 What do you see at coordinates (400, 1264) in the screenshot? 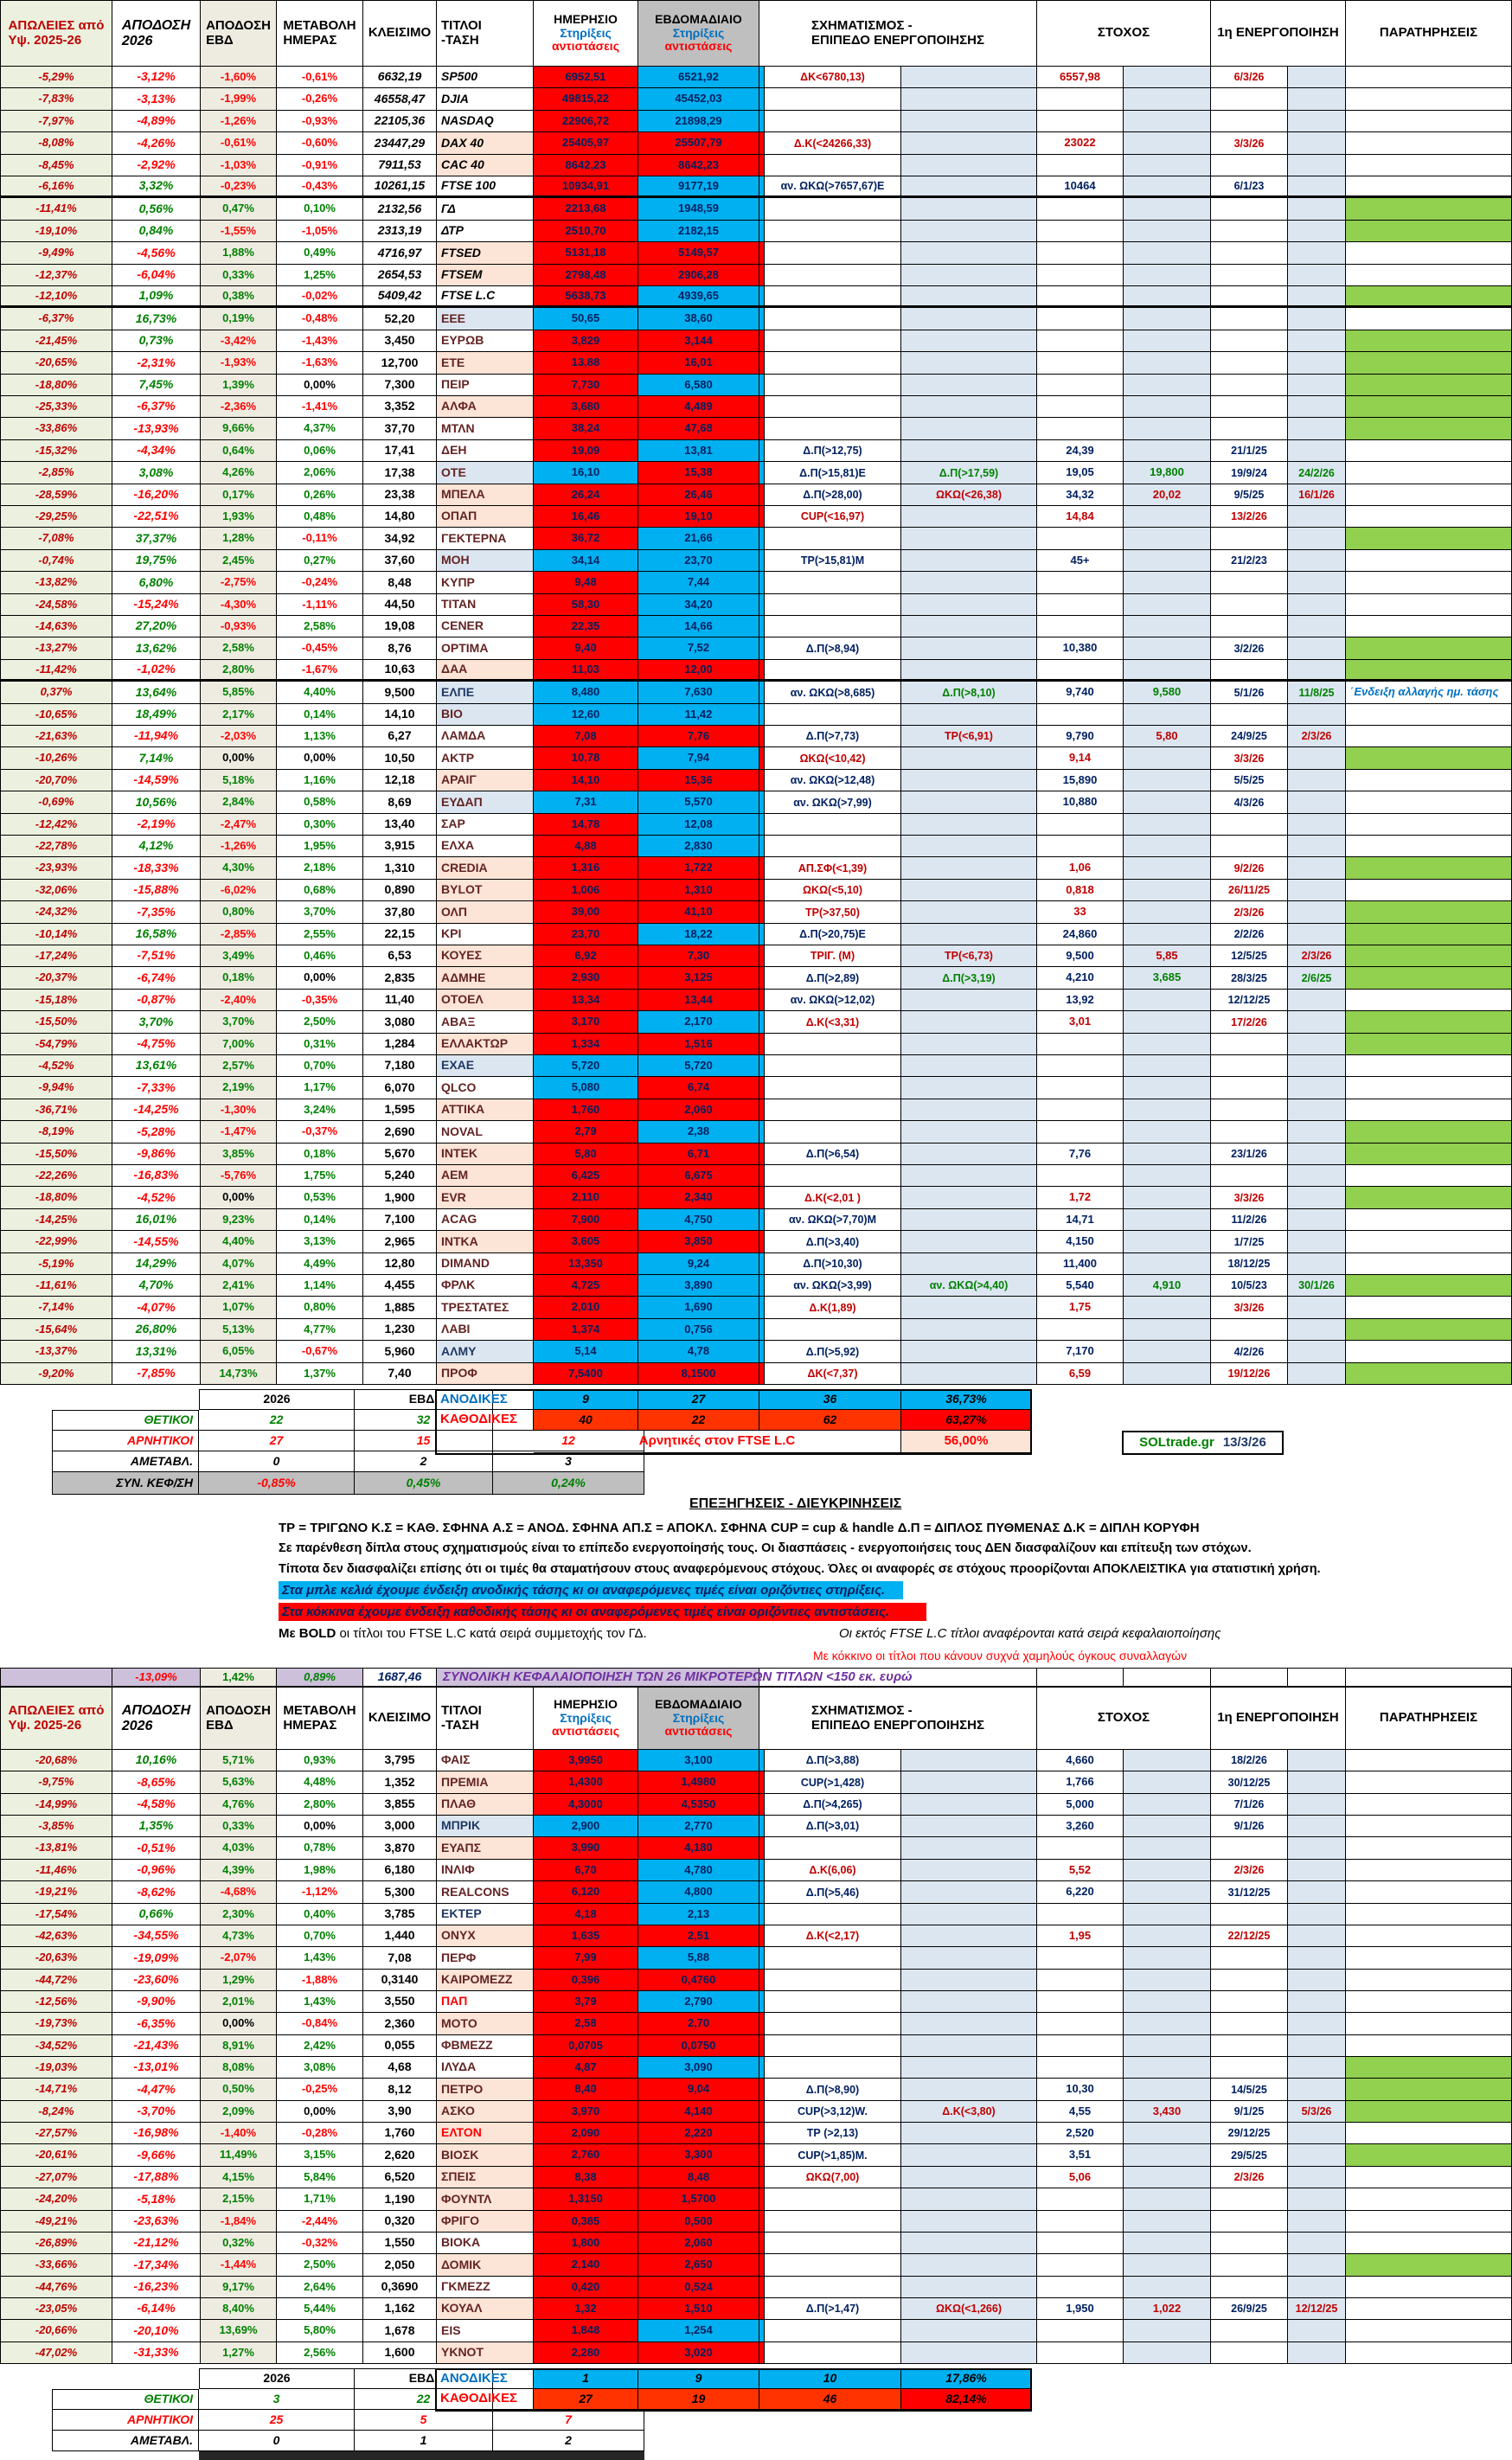
I see `close-cell: 12,80` at bounding box center [400, 1264].